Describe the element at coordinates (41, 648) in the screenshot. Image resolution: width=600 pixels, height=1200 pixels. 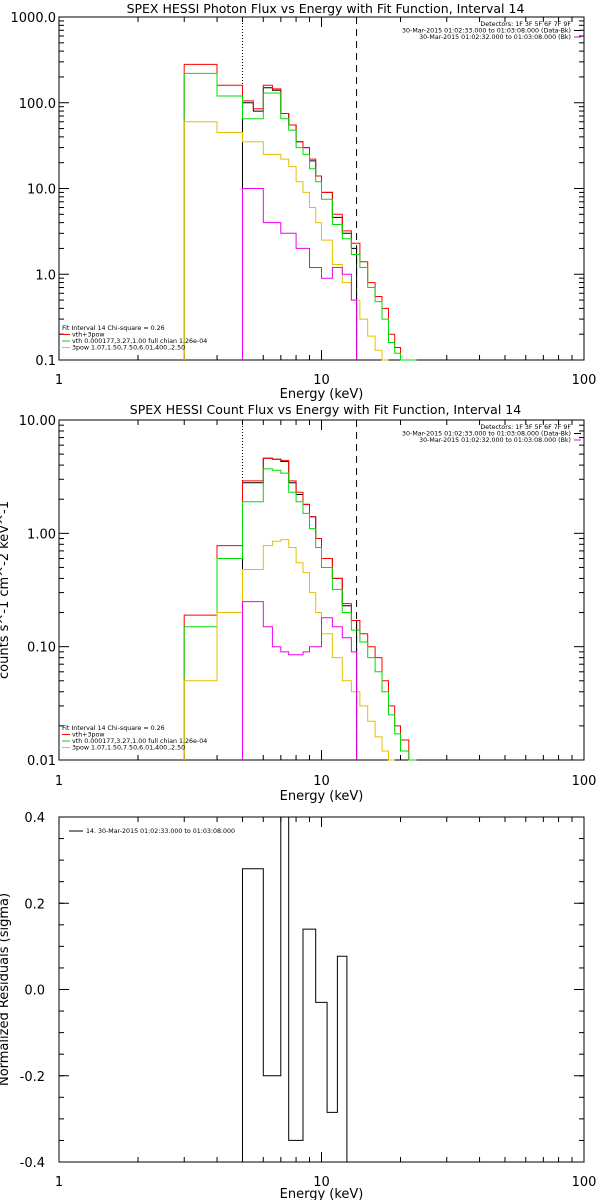
I see `y-tick-label: 0.10` at that location.